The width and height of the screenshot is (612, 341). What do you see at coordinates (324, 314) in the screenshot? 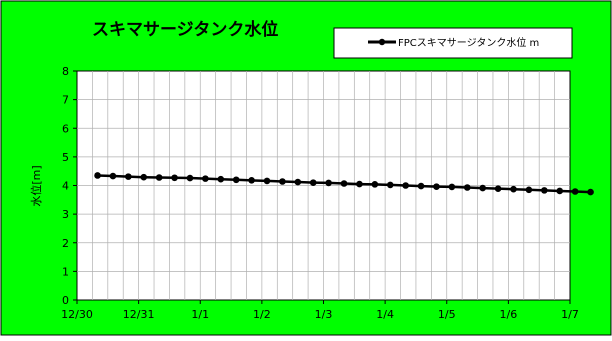
I see `x-tick-label: 1/3` at bounding box center [324, 314].